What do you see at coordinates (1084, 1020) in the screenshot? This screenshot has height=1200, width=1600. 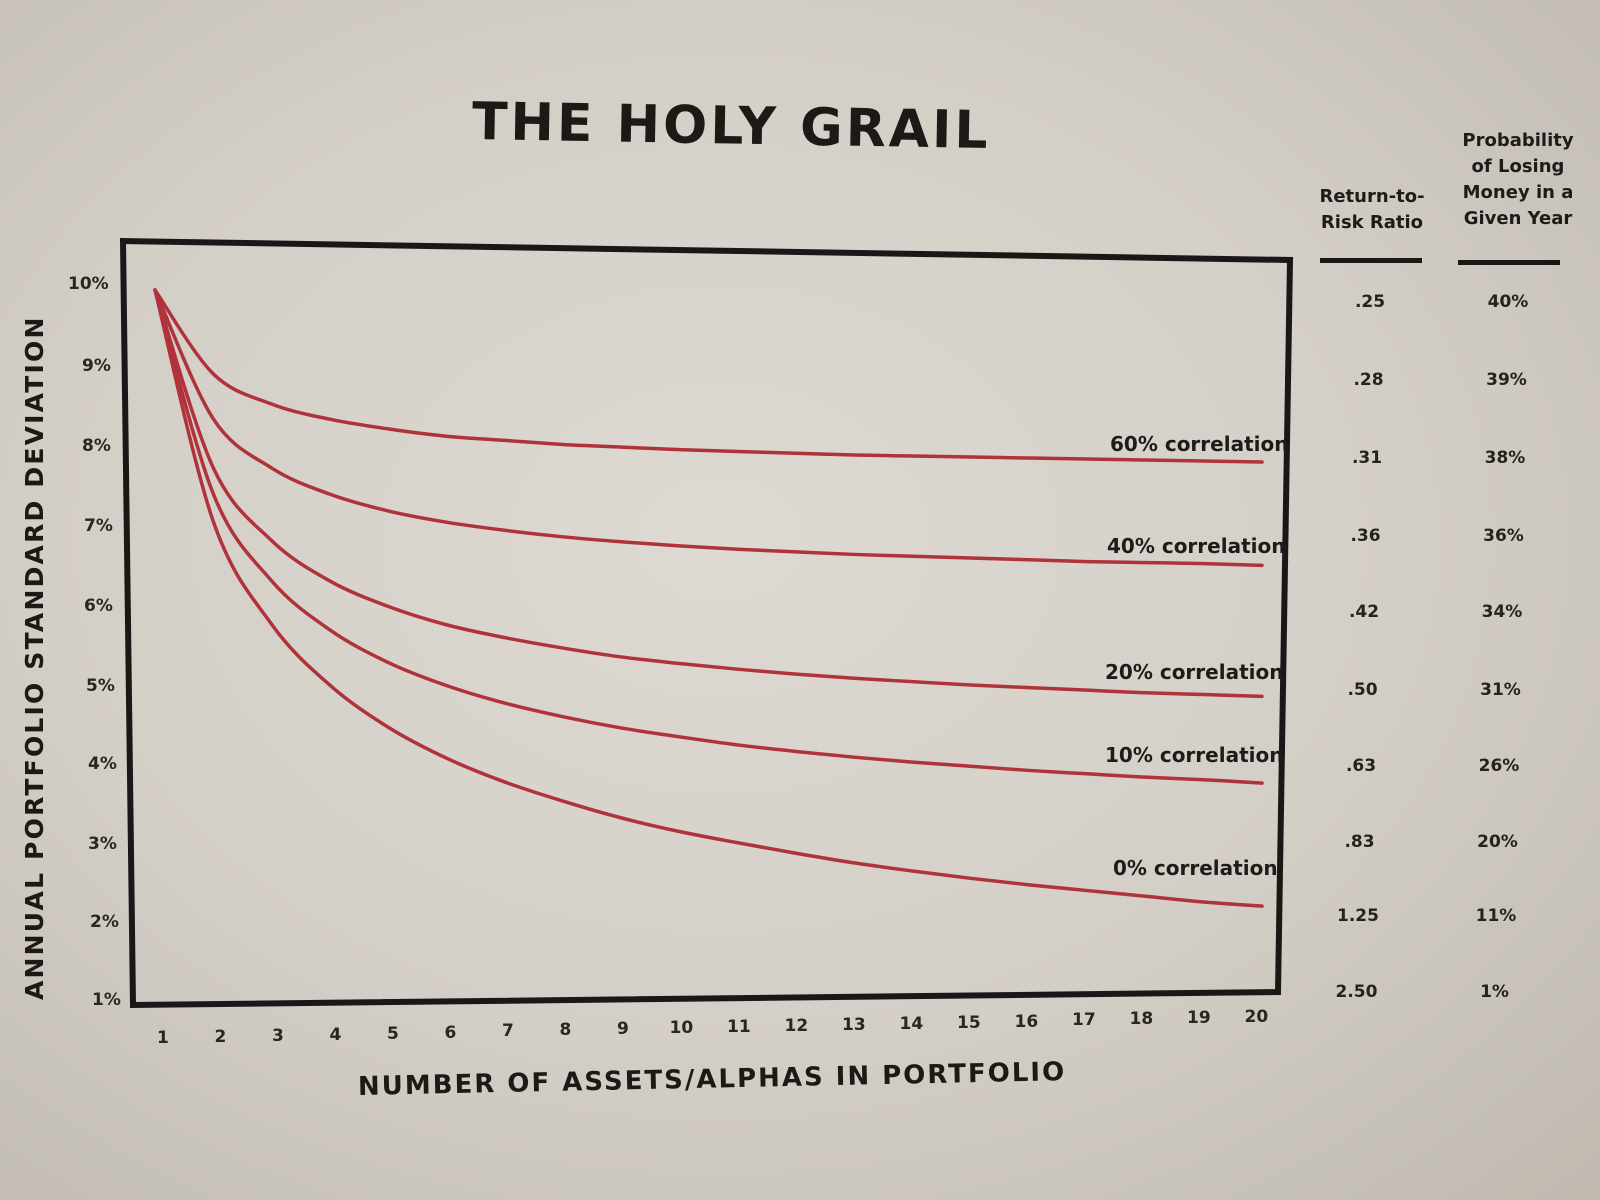 I see `x-tick-label: 17` at bounding box center [1084, 1020].